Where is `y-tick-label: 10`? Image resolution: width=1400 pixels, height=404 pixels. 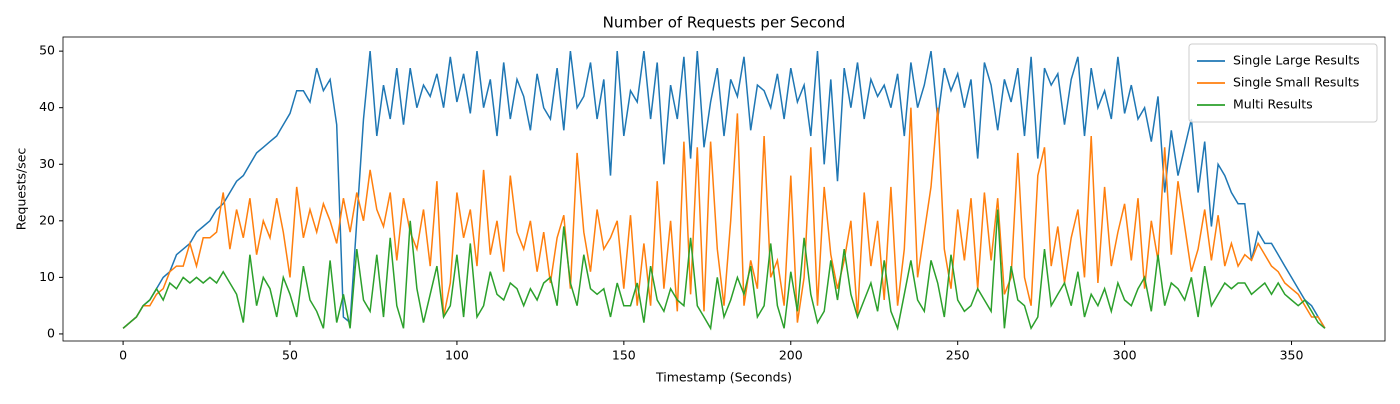
y-tick-label: 10 is located at coordinates (47, 276).